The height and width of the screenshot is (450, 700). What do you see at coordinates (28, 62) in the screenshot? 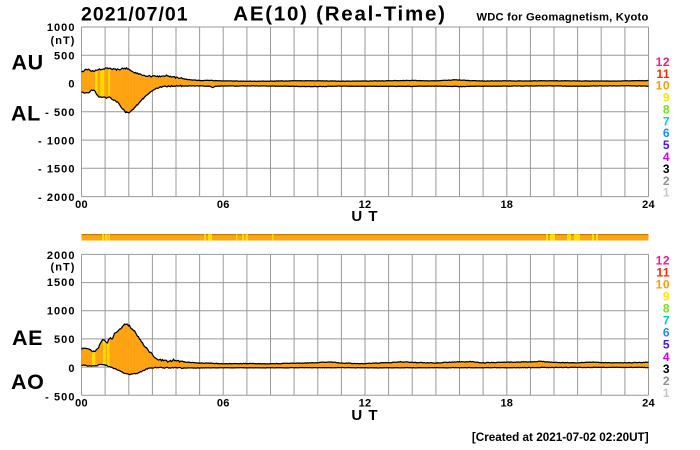
I see `svg-text: AU` at bounding box center [28, 62].